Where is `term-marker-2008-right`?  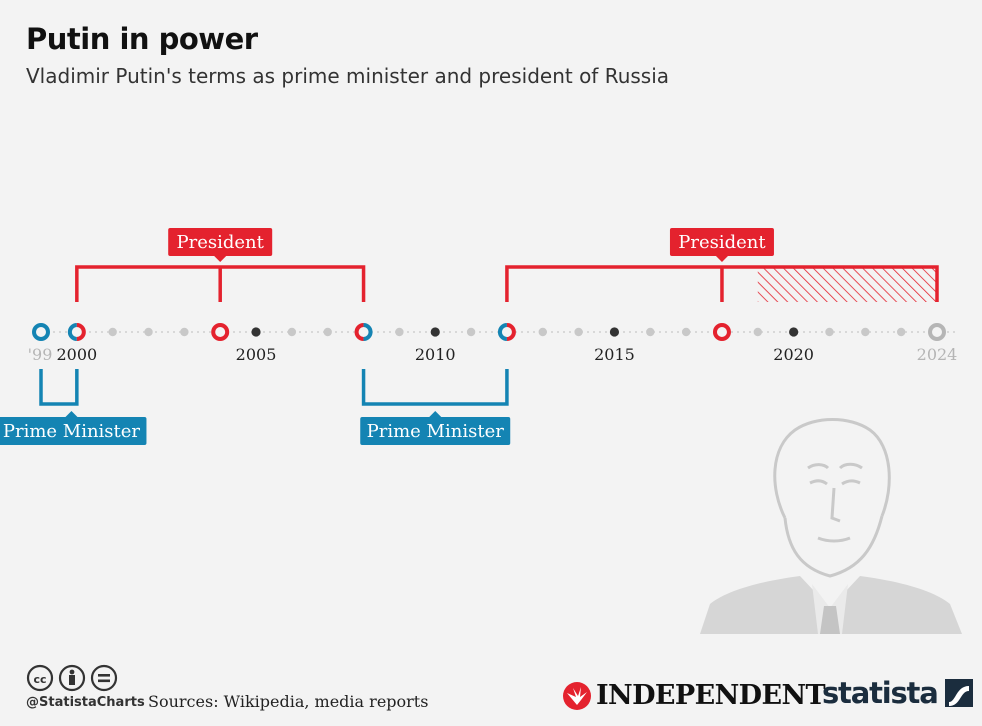 term-marker-2008-right is located at coordinates (368, 332).